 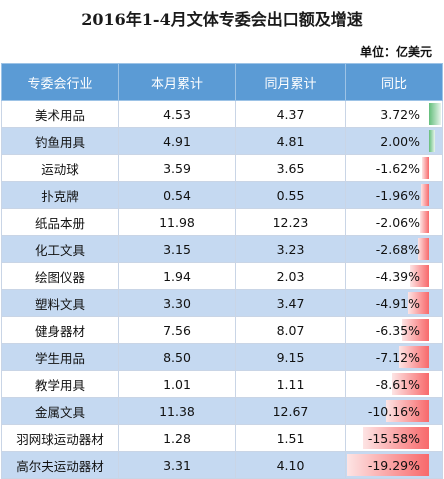 What do you see at coordinates (177, 384) in the screenshot?
I see `current-cell: 1.01` at bounding box center [177, 384].